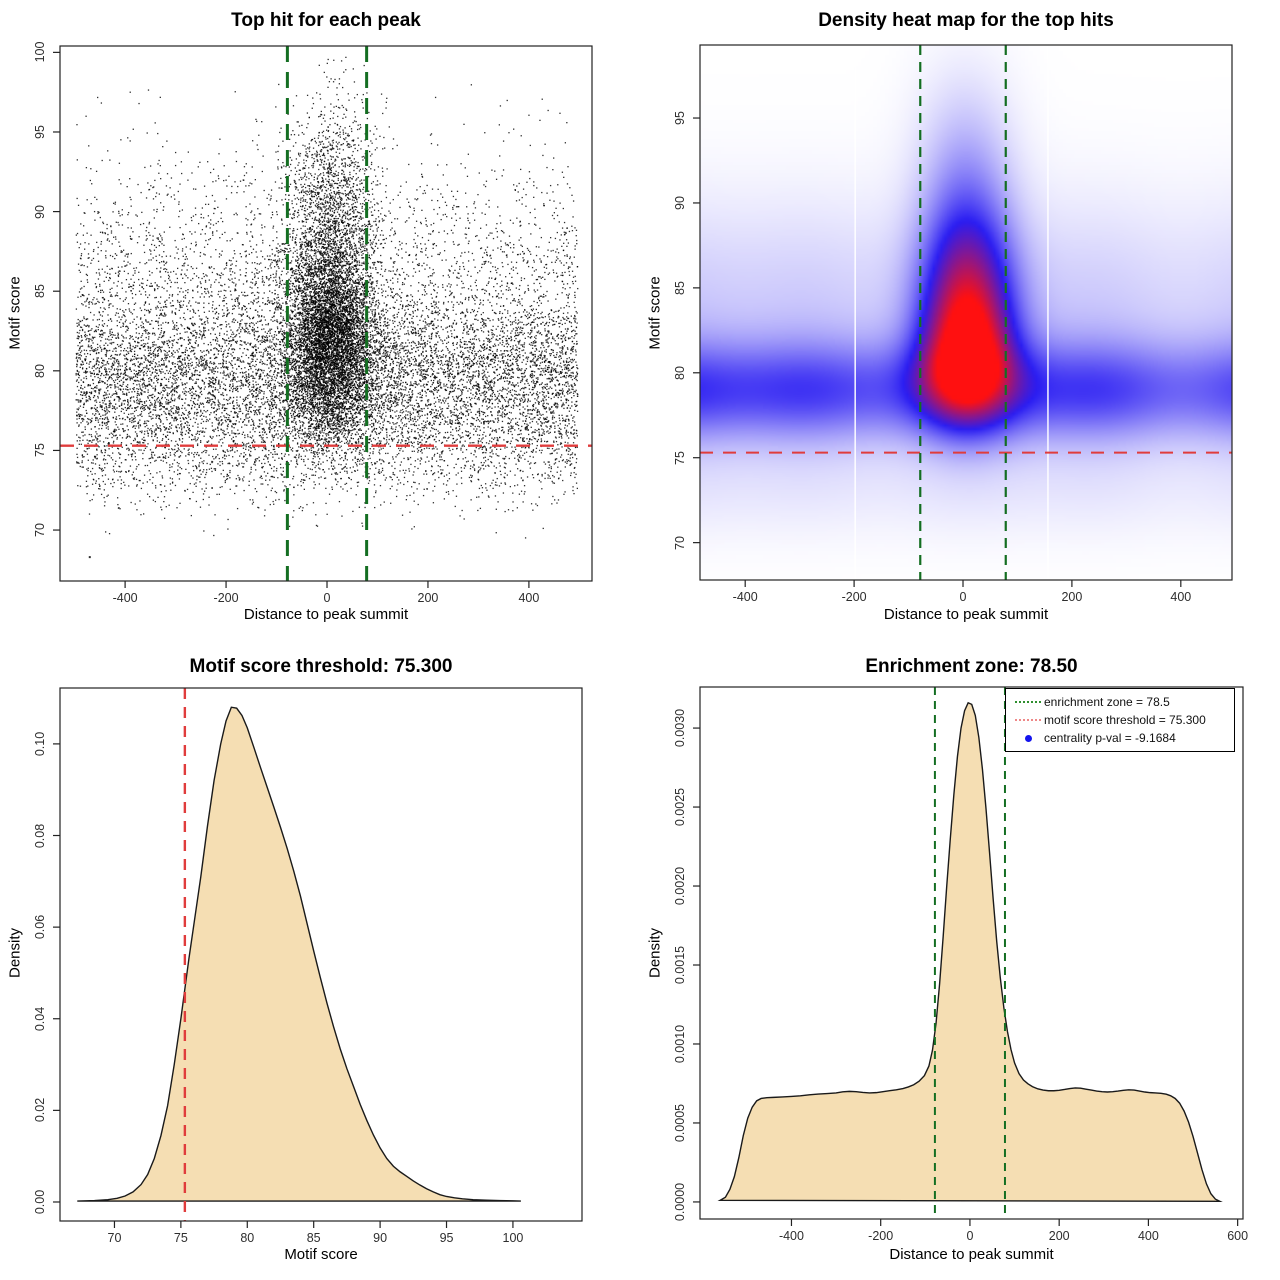 The height and width of the screenshot is (1280, 1280). I want to click on x-tick-label: 85, so click(313, 1238).